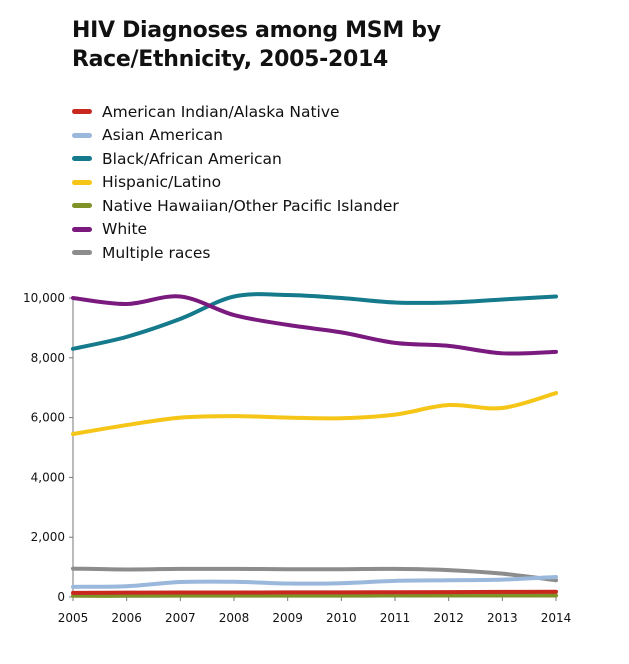 The width and height of the screenshot is (629, 664). What do you see at coordinates (250, 205) in the screenshot?
I see `legend-label: Native Hawaiian/Other Pacific Islander` at bounding box center [250, 205].